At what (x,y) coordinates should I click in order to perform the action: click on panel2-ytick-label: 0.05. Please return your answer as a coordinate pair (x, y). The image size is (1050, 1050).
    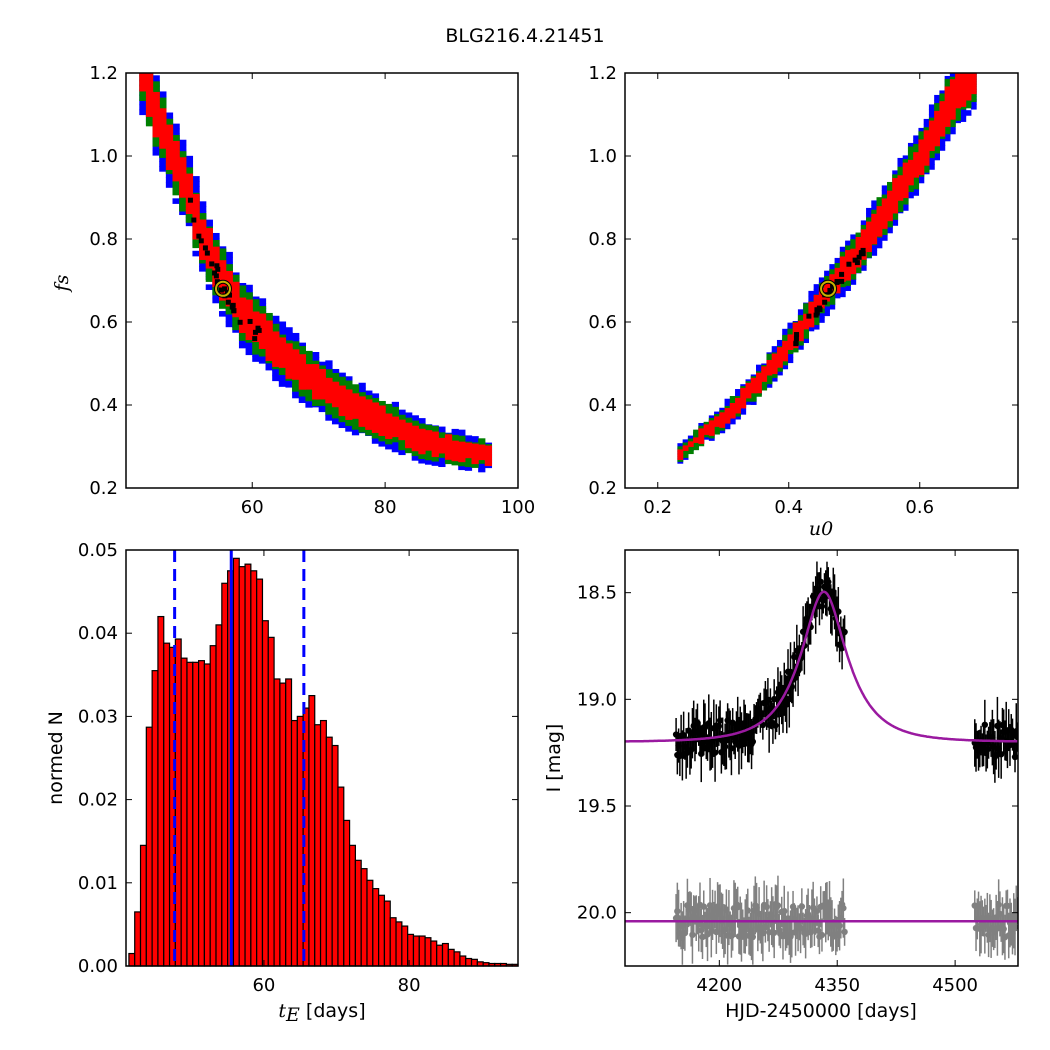
    Looking at the image, I should click on (98, 550).